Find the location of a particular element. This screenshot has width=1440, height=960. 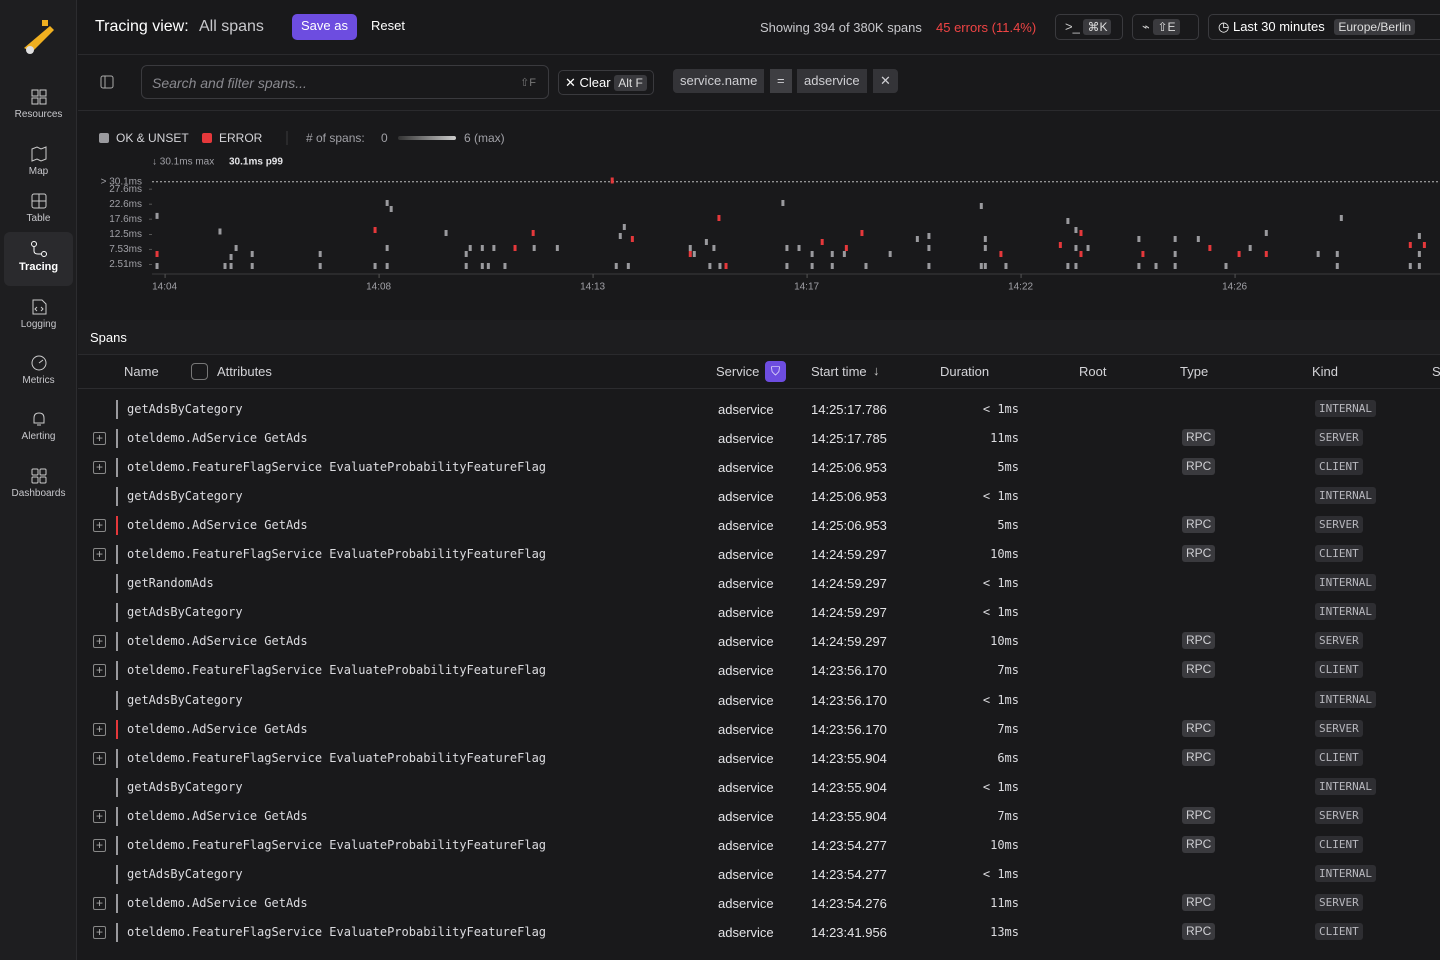

cell-start: 14:25:06.953 is located at coordinates (849, 497).